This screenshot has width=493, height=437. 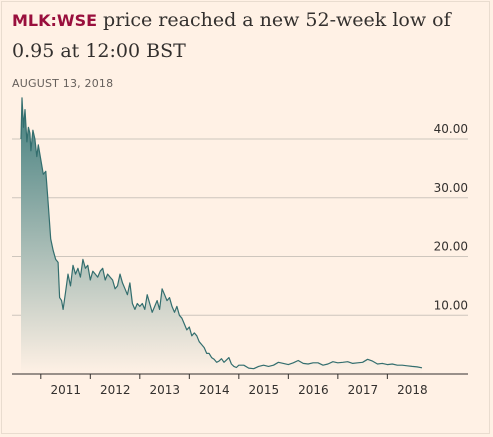 What do you see at coordinates (313, 390) in the screenshot?
I see `x-tick-label: 2016` at bounding box center [313, 390].